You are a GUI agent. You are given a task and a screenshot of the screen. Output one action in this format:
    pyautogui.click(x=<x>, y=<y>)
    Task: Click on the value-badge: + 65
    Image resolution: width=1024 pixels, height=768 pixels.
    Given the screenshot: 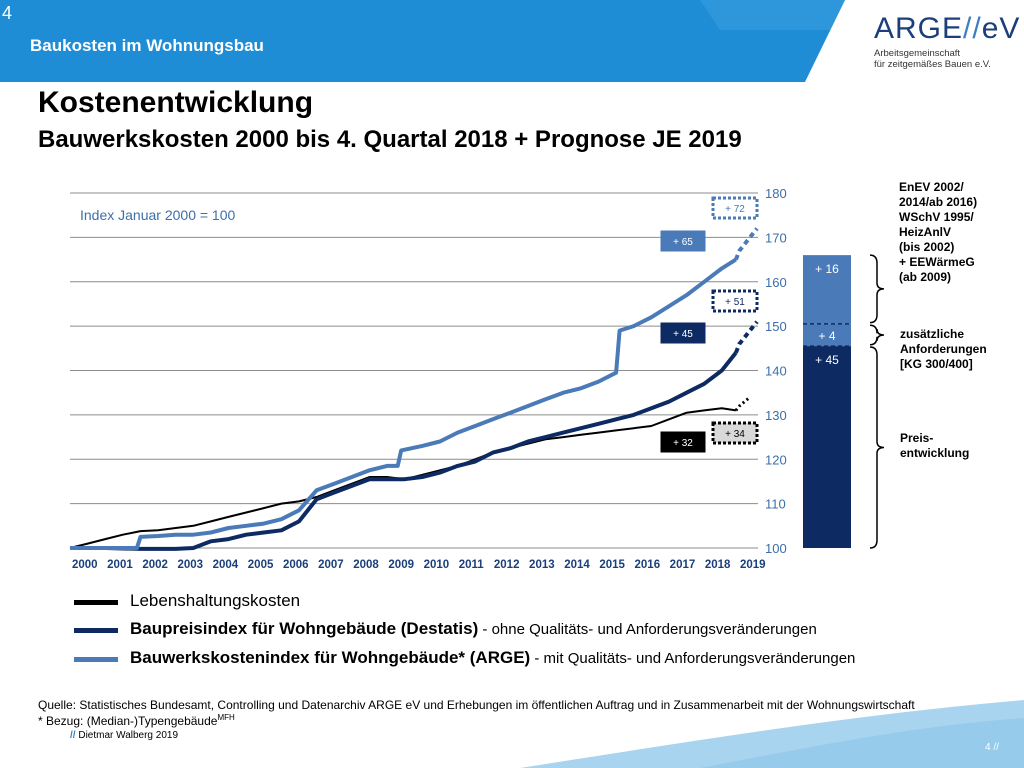 What is the action you would take?
    pyautogui.click(x=683, y=241)
    